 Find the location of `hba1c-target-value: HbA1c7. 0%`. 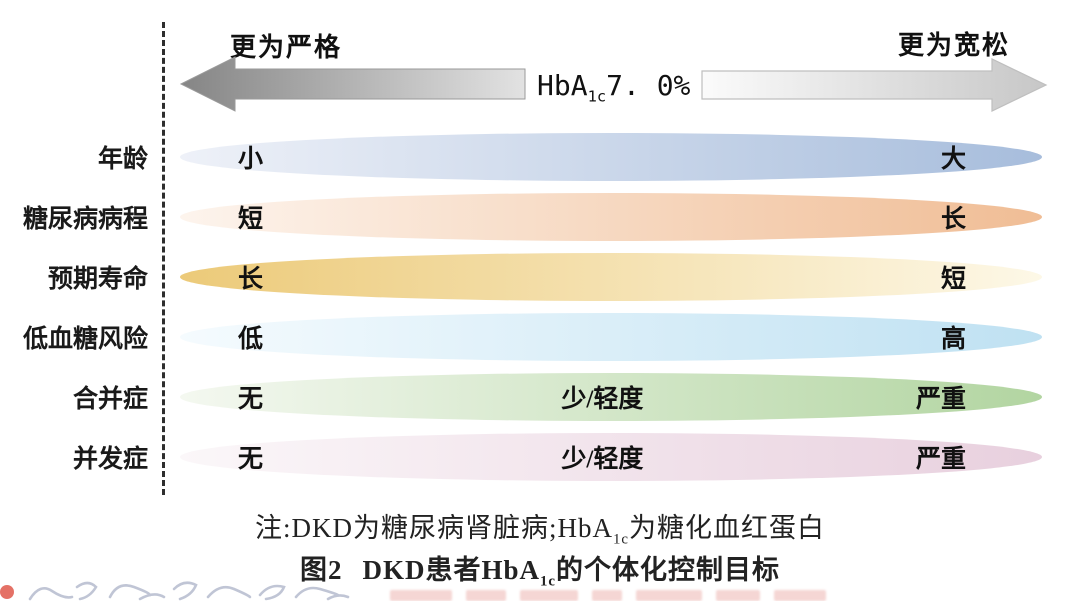

hba1c-target-value: HbA1c7. 0% is located at coordinates (613, 87).